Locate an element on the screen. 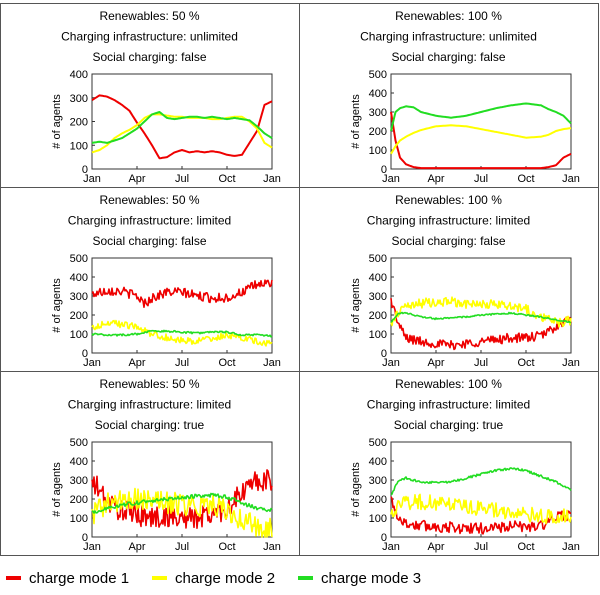 This screenshot has height=595, width=600. legend-label: charge mode 3 is located at coordinates (371, 578).